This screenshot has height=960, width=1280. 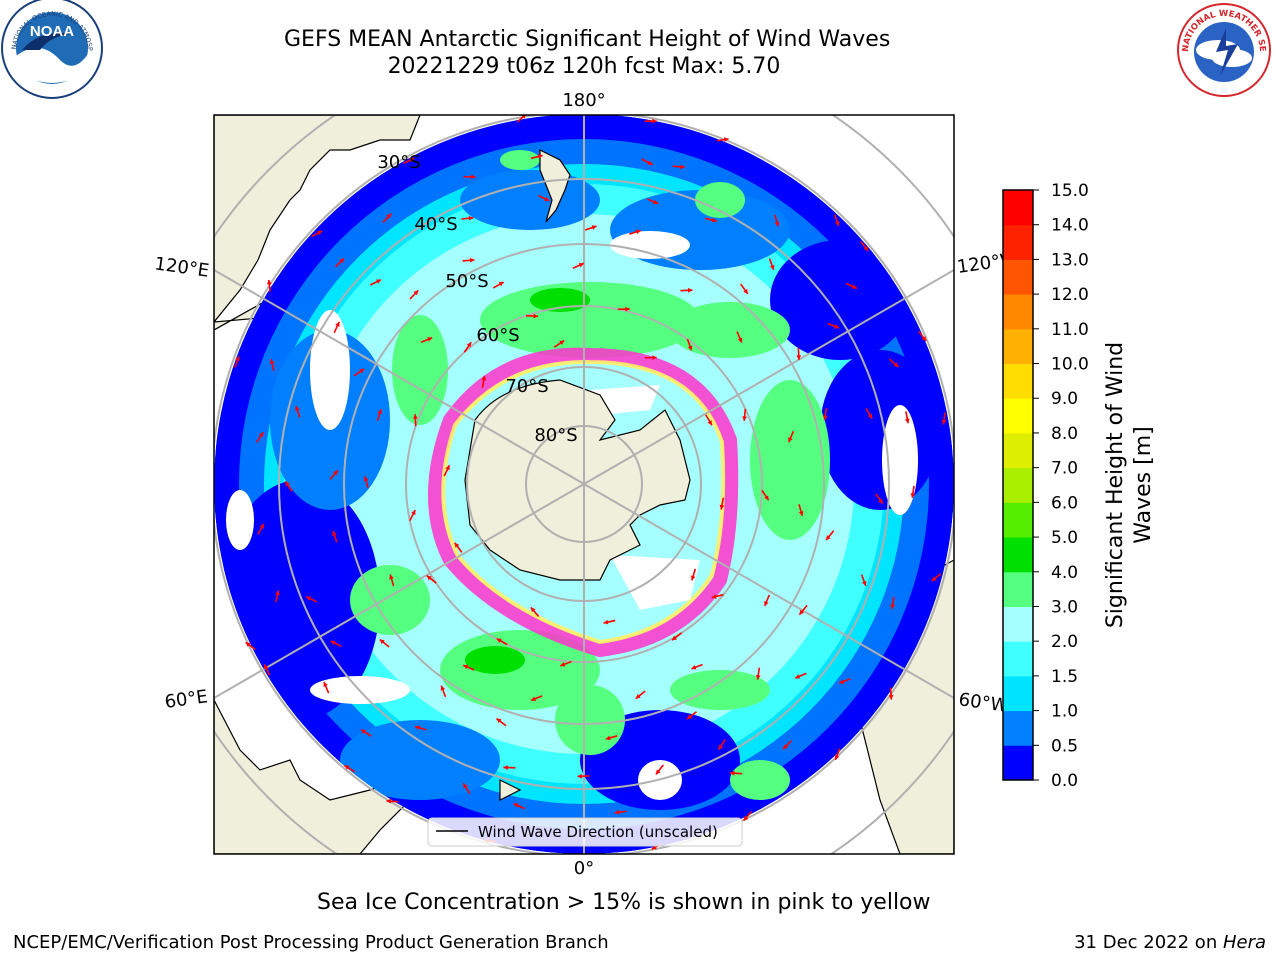 I want to click on nws-ring-text: NATIONAL WEATHER SERVICE, so click(x=633, y=26).